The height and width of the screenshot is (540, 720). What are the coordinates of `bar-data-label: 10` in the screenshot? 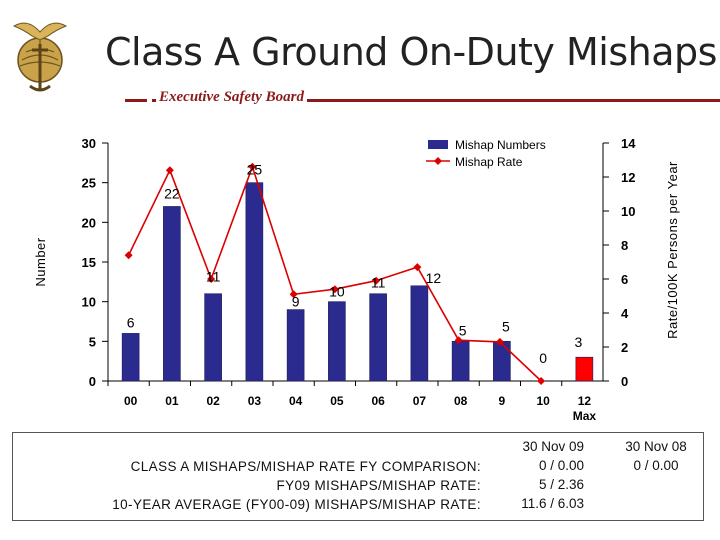 It's located at (337, 292).